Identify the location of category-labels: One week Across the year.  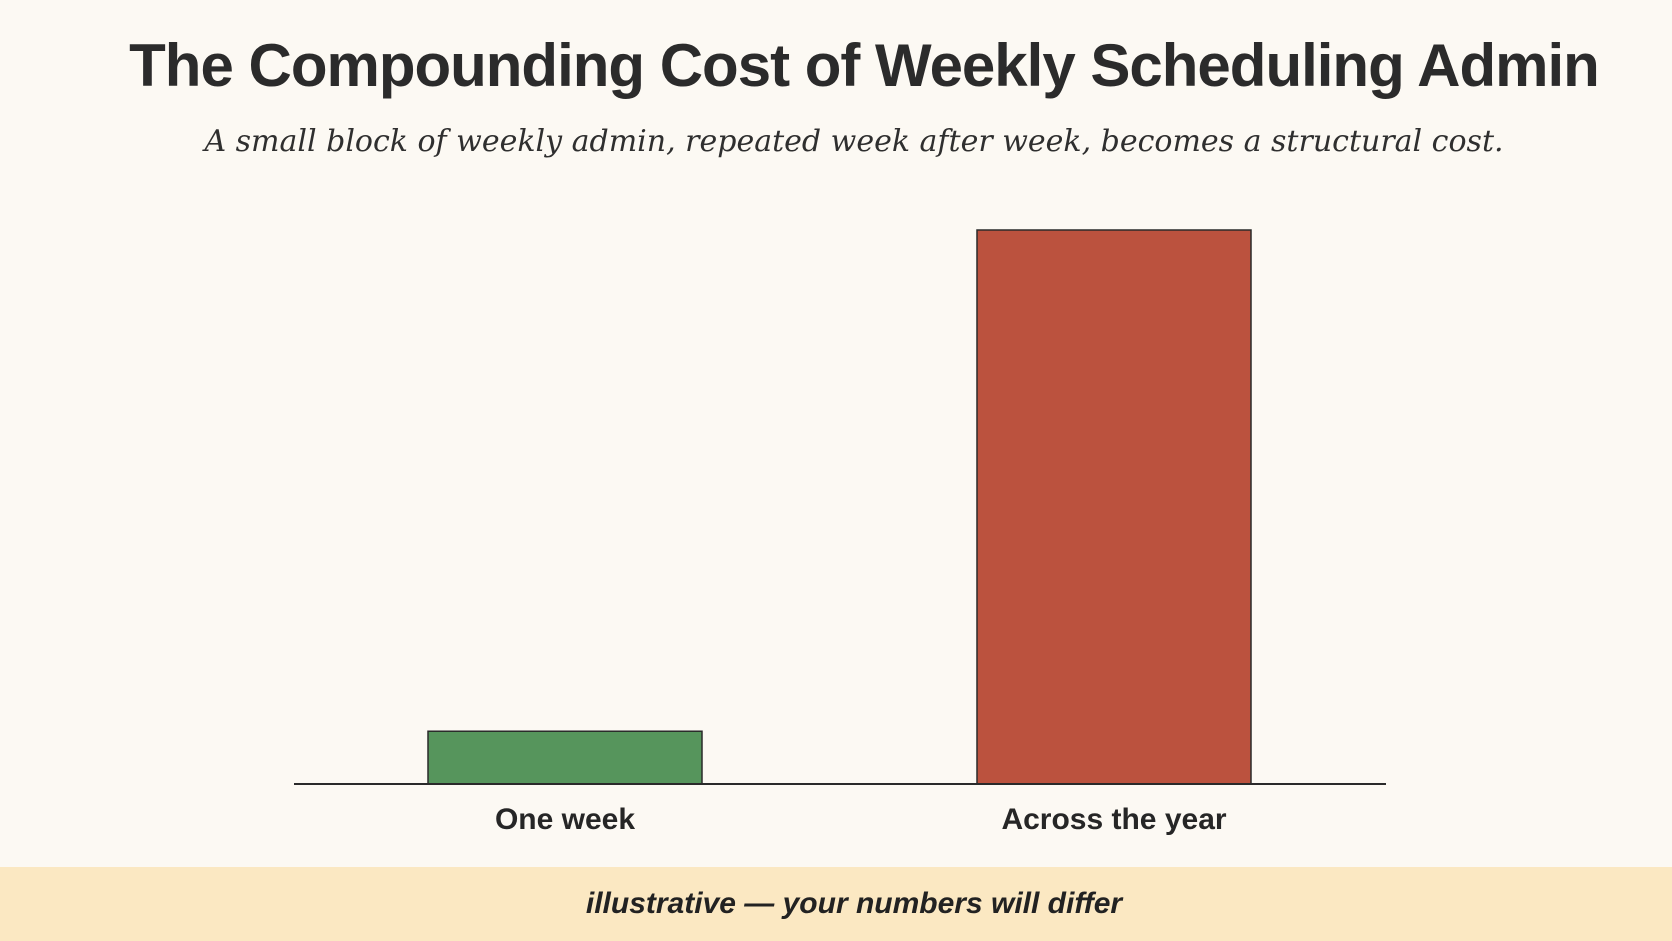
(861, 819).